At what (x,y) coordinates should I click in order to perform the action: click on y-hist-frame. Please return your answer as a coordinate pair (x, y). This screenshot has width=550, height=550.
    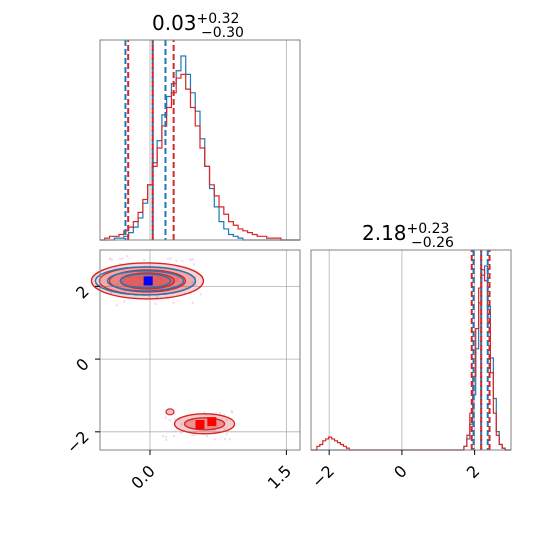
    Looking at the image, I should click on (411, 350).